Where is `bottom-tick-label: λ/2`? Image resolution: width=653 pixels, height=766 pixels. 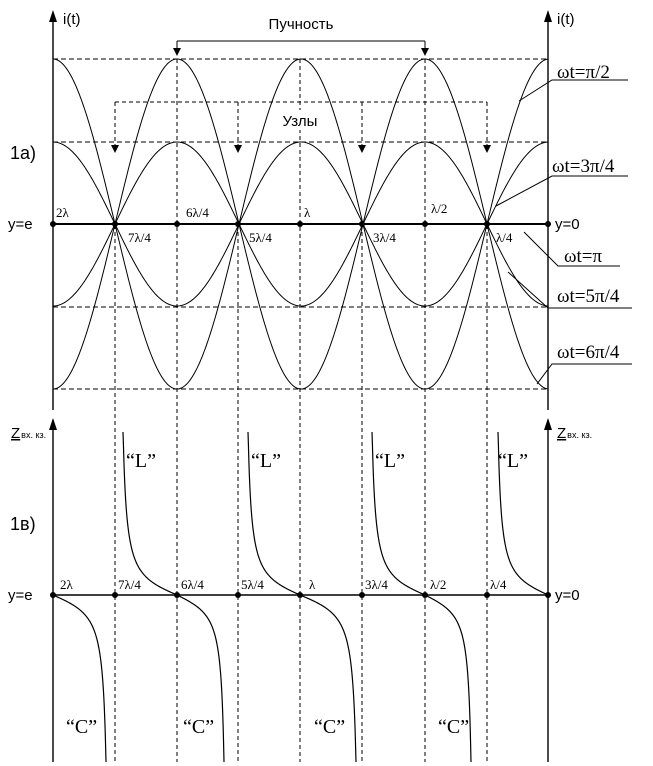 bottom-tick-label: λ/2 is located at coordinates (438, 584).